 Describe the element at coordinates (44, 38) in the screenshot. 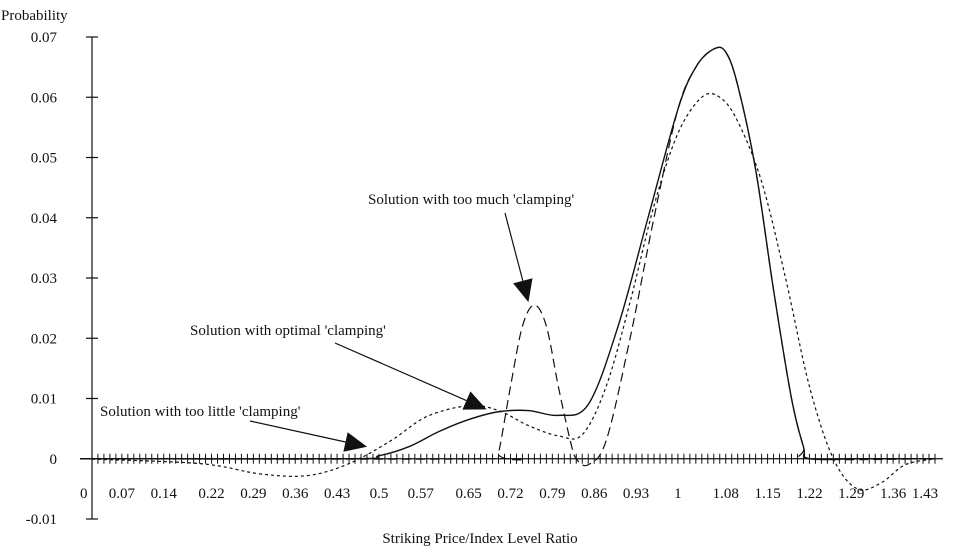

I see `y-tick-label: 0.07` at that location.